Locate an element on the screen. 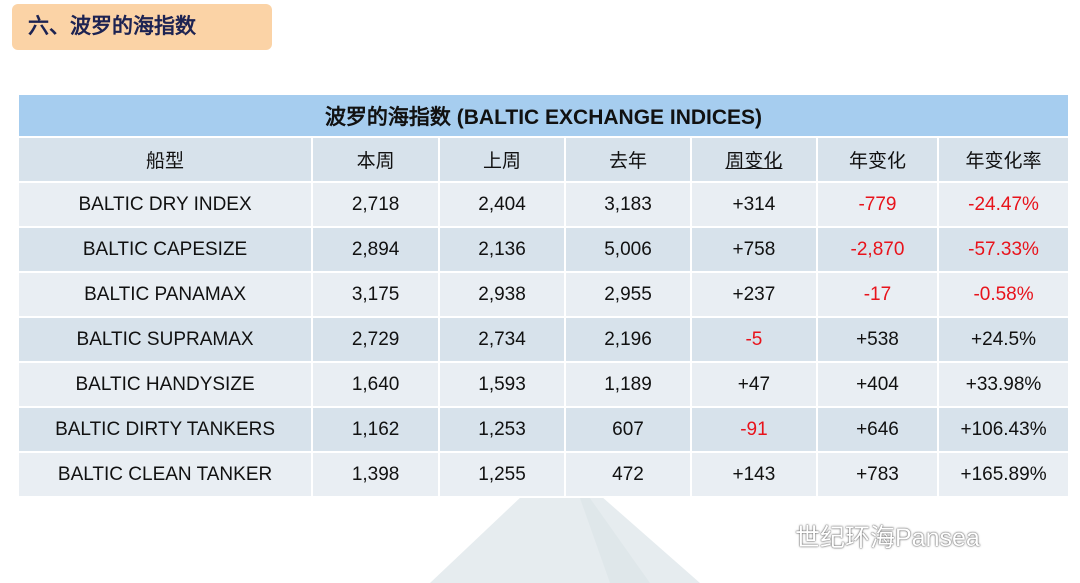 The width and height of the screenshot is (1080, 583). cell: -2,870 is located at coordinates (877, 249).